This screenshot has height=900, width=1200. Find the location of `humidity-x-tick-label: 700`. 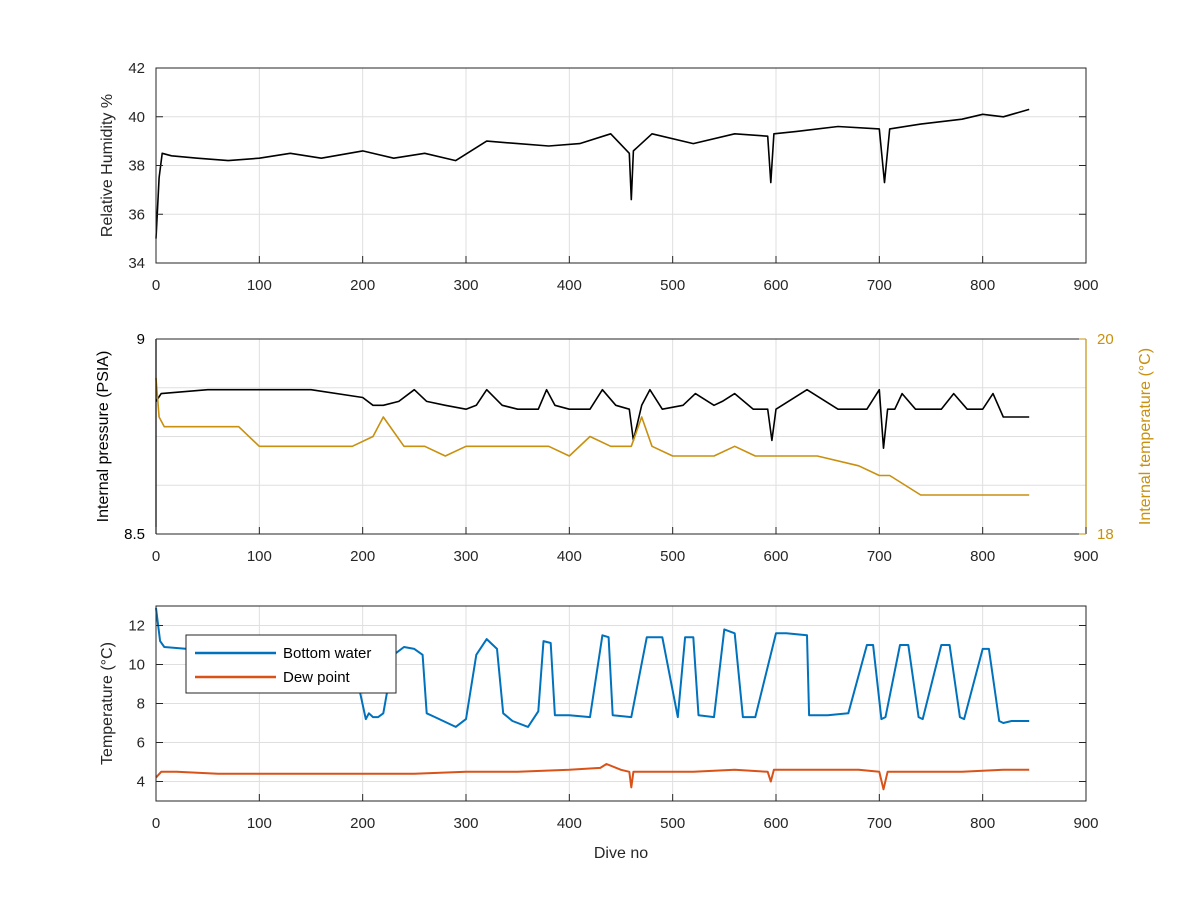

humidity-x-tick-label: 700 is located at coordinates (879, 285).